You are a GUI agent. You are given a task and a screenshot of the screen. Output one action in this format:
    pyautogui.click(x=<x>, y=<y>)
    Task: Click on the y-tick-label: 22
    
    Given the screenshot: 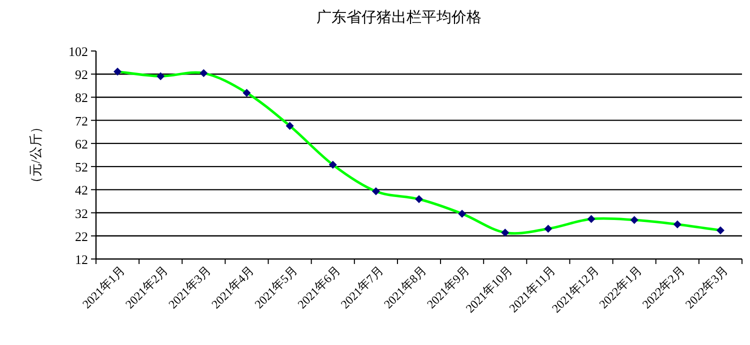 What is the action you would take?
    pyautogui.click(x=81, y=236)
    